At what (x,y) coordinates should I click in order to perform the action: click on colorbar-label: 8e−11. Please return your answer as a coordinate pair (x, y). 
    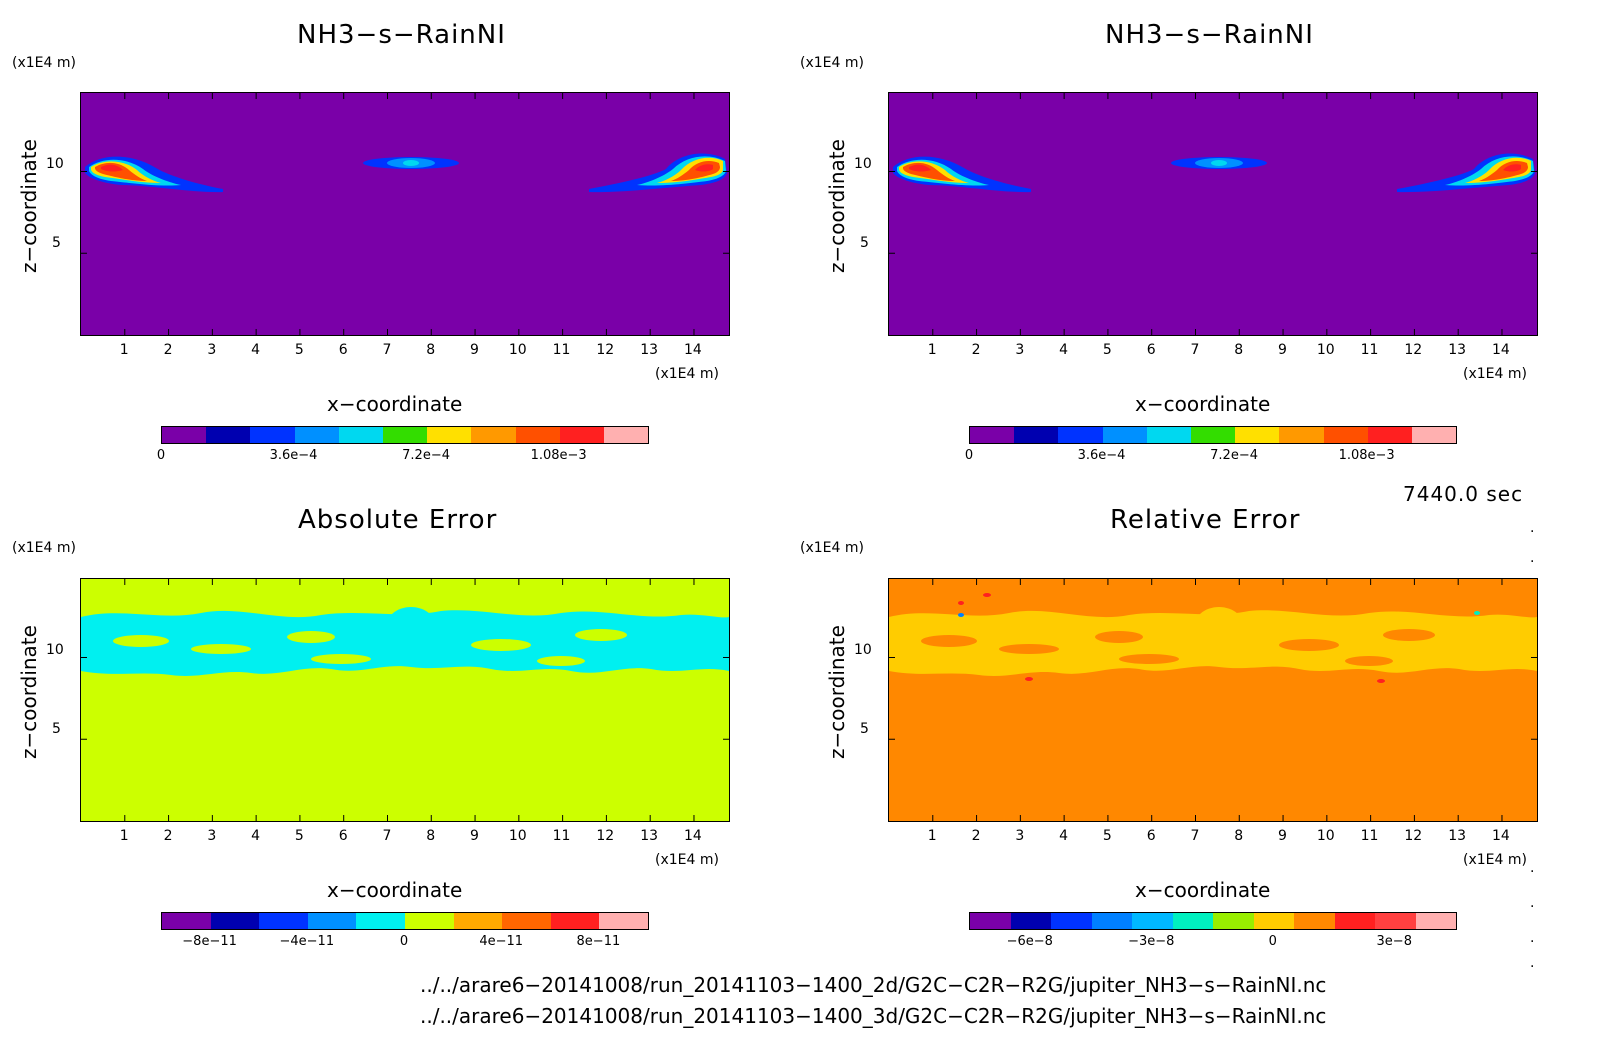
    Looking at the image, I should click on (598, 941).